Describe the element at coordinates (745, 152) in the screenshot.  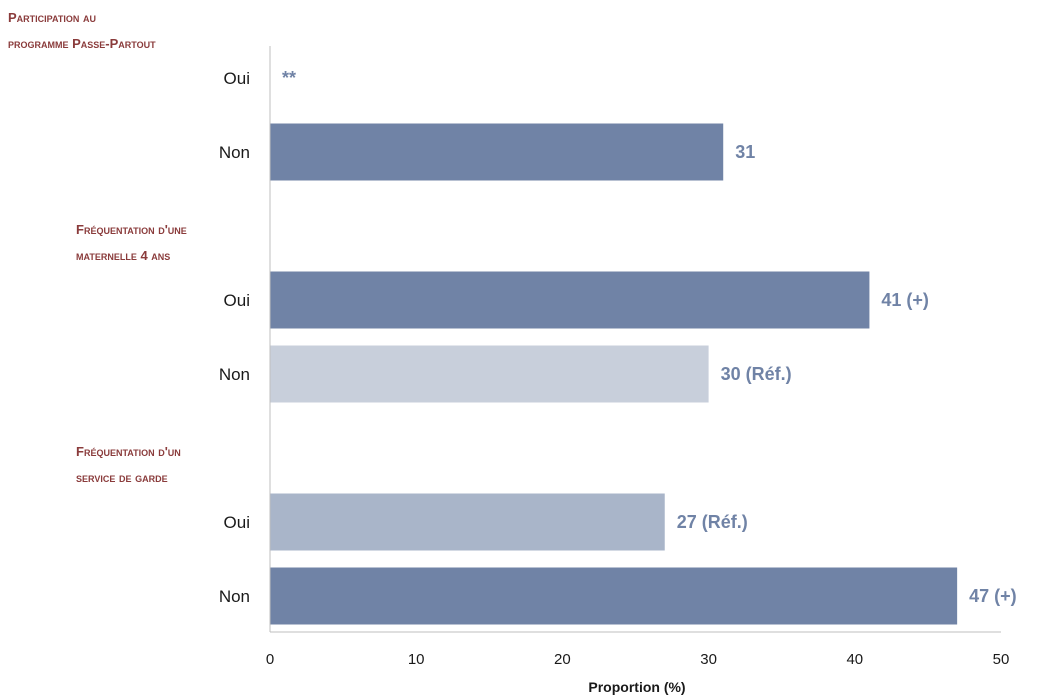
I see `value-label: 31` at that location.